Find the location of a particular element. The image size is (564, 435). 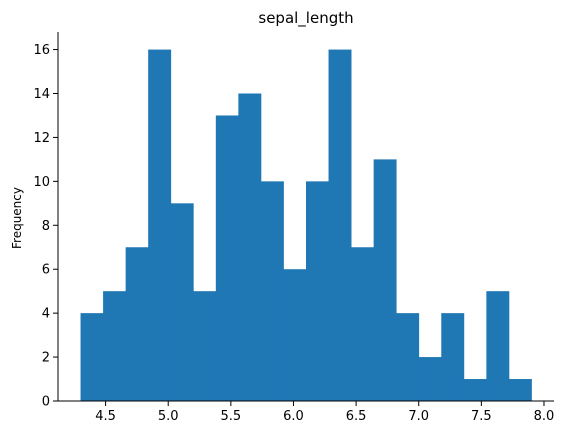

y-tick-label: 14 is located at coordinates (41, 94).